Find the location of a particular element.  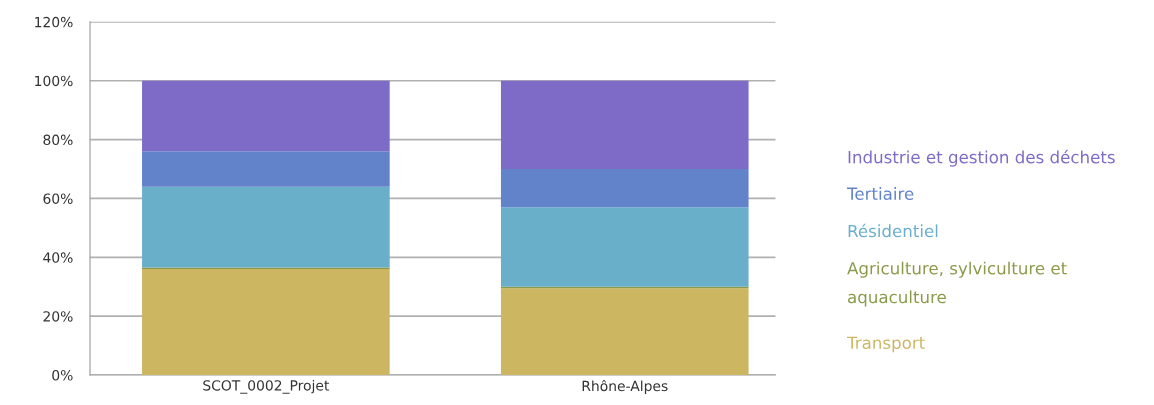

y-tick-label: 0% is located at coordinates (62, 375).